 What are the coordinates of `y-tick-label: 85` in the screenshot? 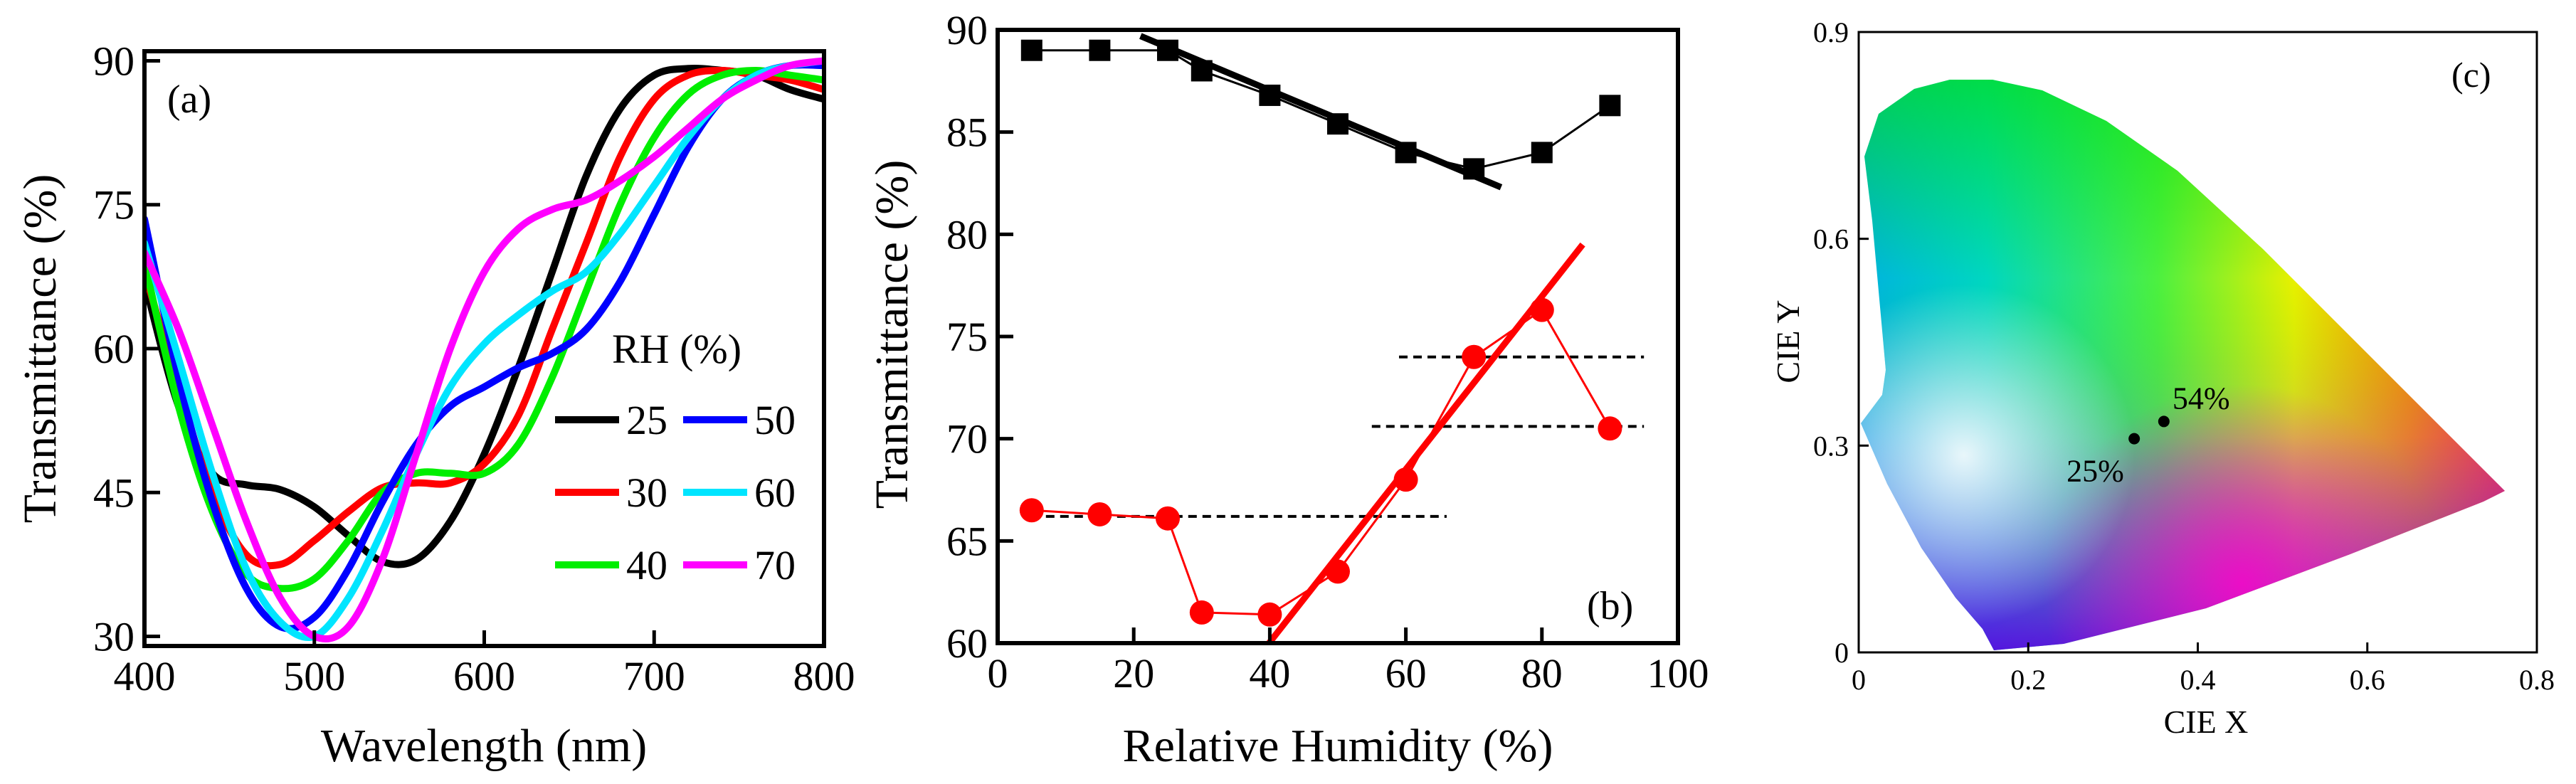 It's located at (967, 133).